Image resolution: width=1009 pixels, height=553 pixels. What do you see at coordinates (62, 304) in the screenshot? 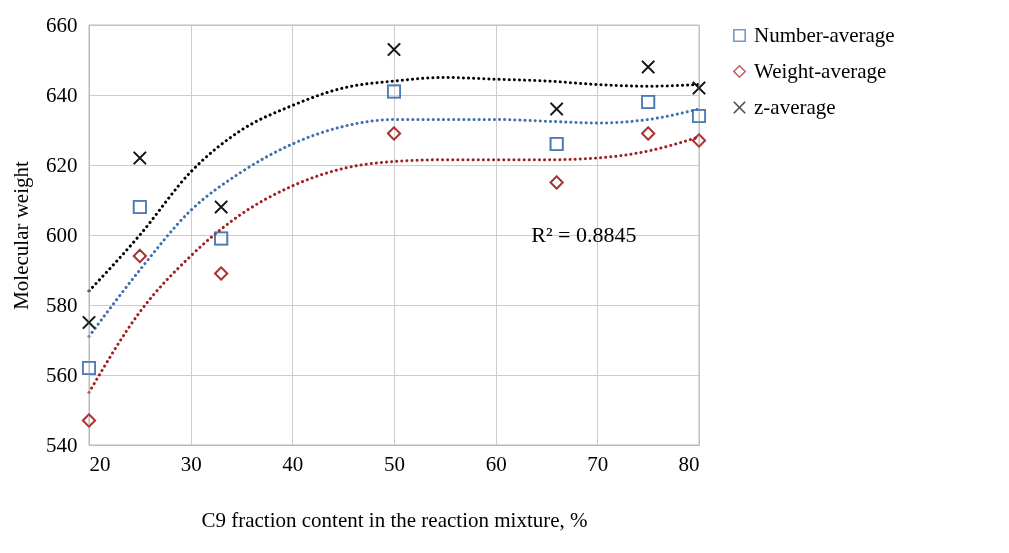
I see `y-tick-label: 580` at bounding box center [62, 304].